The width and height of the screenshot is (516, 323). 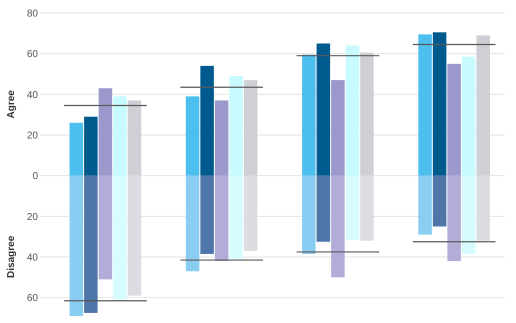 I want to click on text: Disagree, so click(x=11, y=256).